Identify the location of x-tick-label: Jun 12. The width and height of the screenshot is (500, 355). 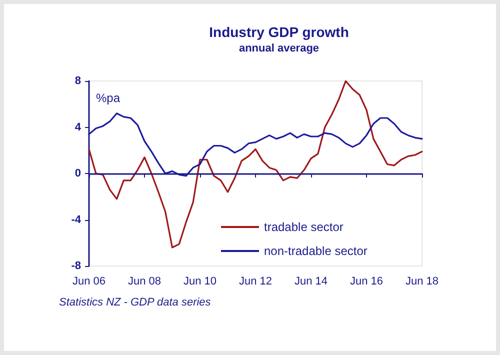
(255, 282).